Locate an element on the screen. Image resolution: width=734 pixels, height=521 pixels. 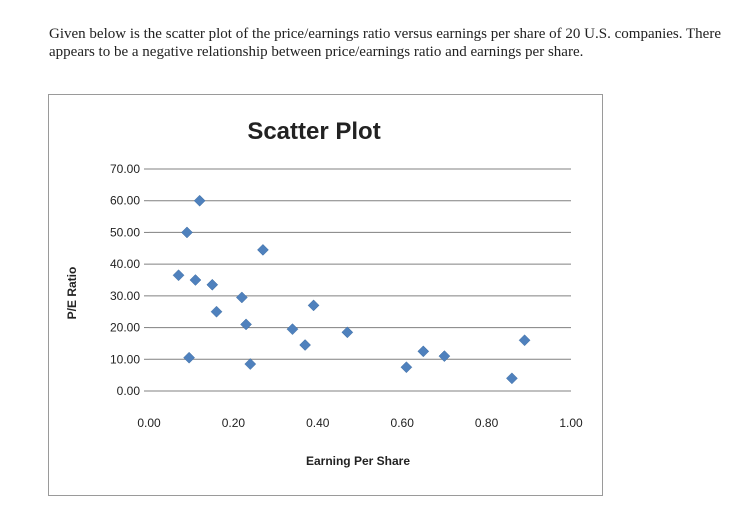
y-axis-label: P/E Ratio is located at coordinates (72, 293).